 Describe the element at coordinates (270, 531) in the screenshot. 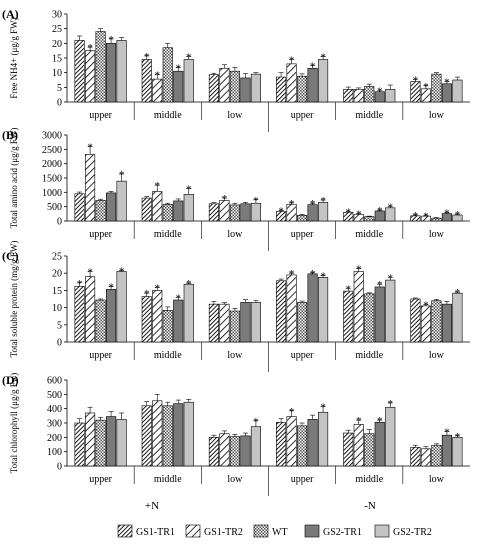

I see `legend-item-wt: WT` at that location.